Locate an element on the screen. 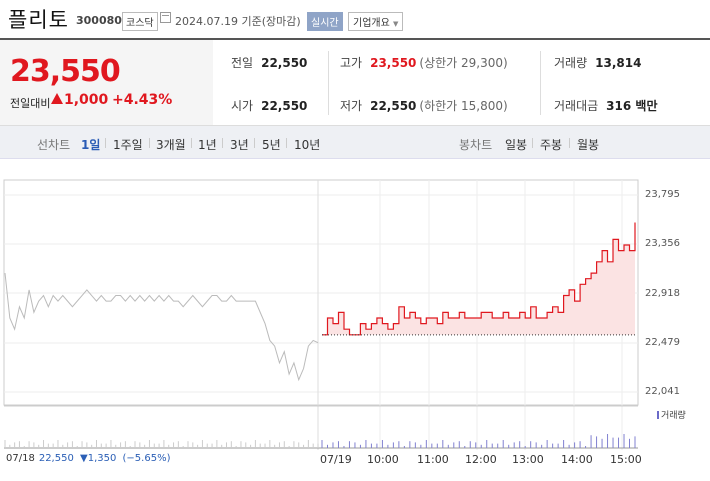  stat-high-label: 고가 is located at coordinates (351, 63).